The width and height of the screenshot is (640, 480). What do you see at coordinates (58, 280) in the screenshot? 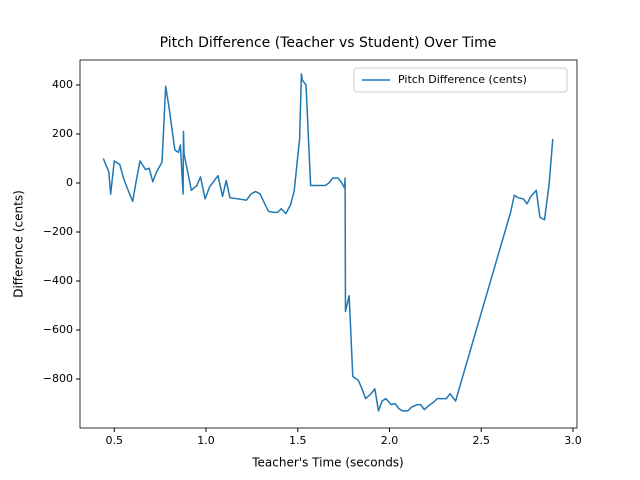
I see `y-tick-label: −400` at bounding box center [58, 280].